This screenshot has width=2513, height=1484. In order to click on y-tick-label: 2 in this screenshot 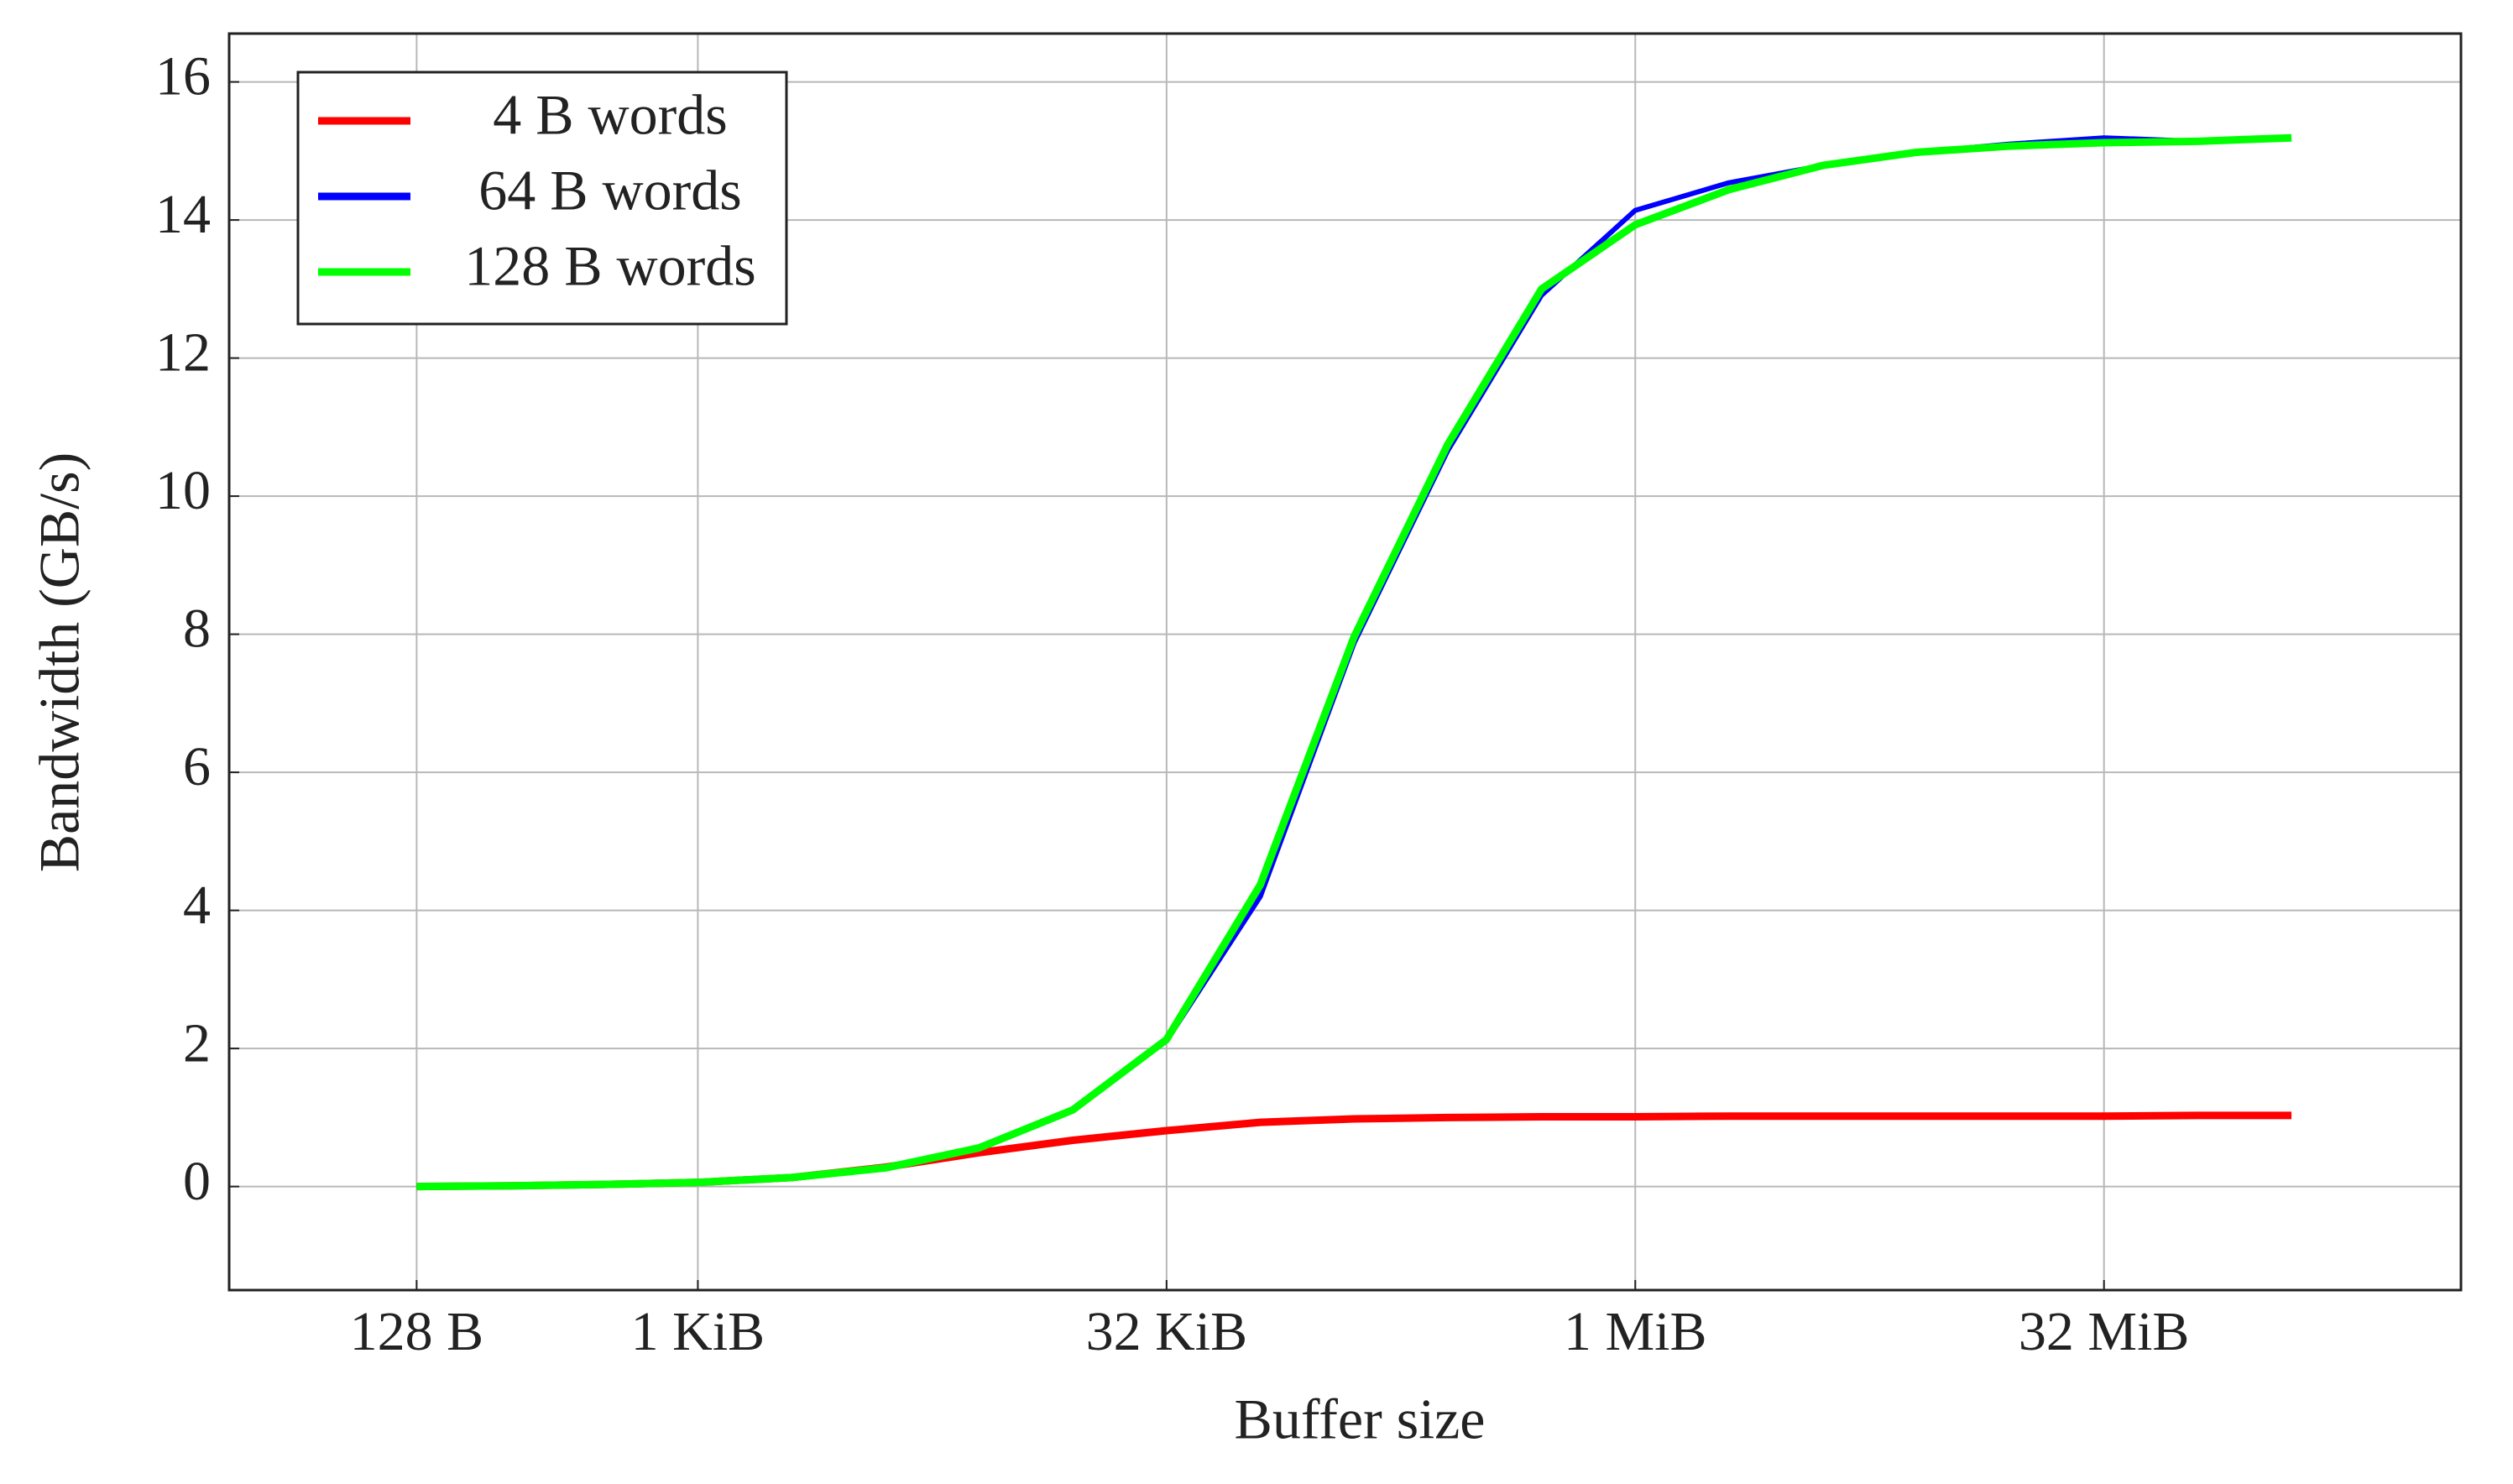, I will do `click(197, 1043)`.